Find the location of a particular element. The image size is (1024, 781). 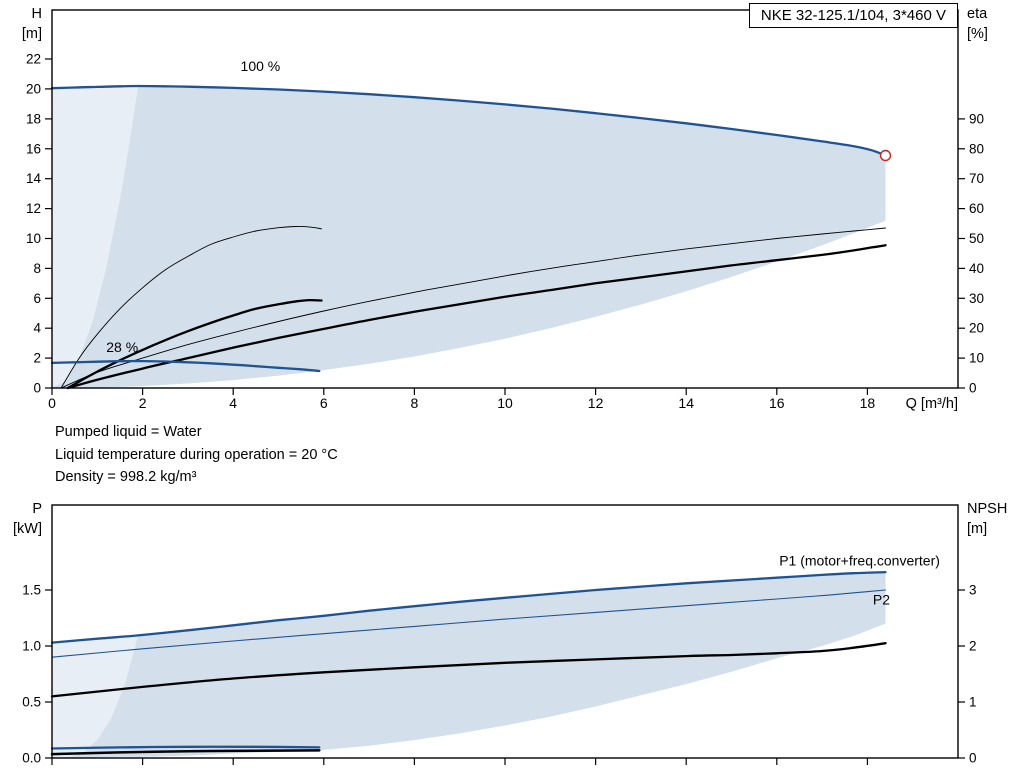

tick-label-y-left: 4 is located at coordinates (37, 328).